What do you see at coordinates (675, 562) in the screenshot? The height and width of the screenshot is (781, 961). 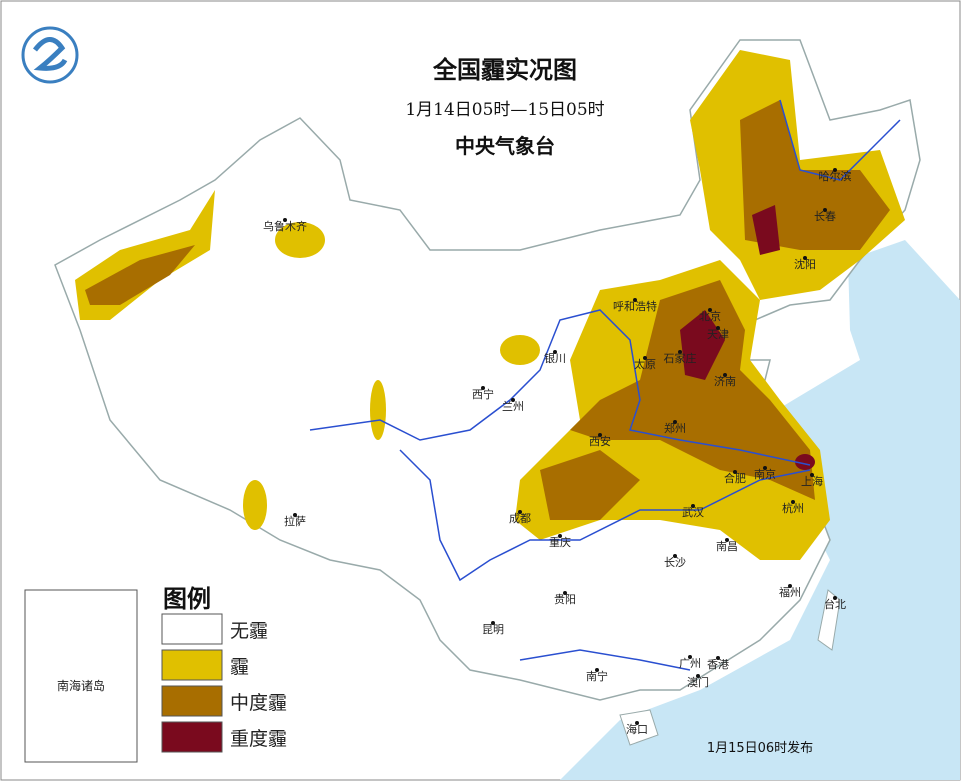 I see `city-label: 长沙` at bounding box center [675, 562].